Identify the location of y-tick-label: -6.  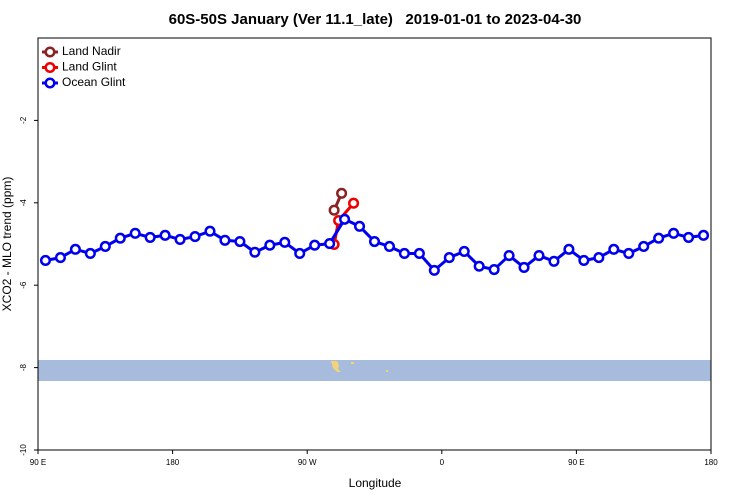
(23, 285).